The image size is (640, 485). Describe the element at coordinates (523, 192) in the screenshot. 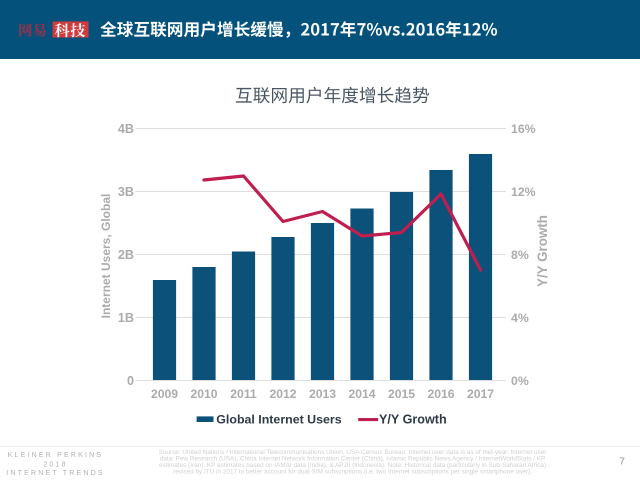

I see `svg-text: 12%` at that location.